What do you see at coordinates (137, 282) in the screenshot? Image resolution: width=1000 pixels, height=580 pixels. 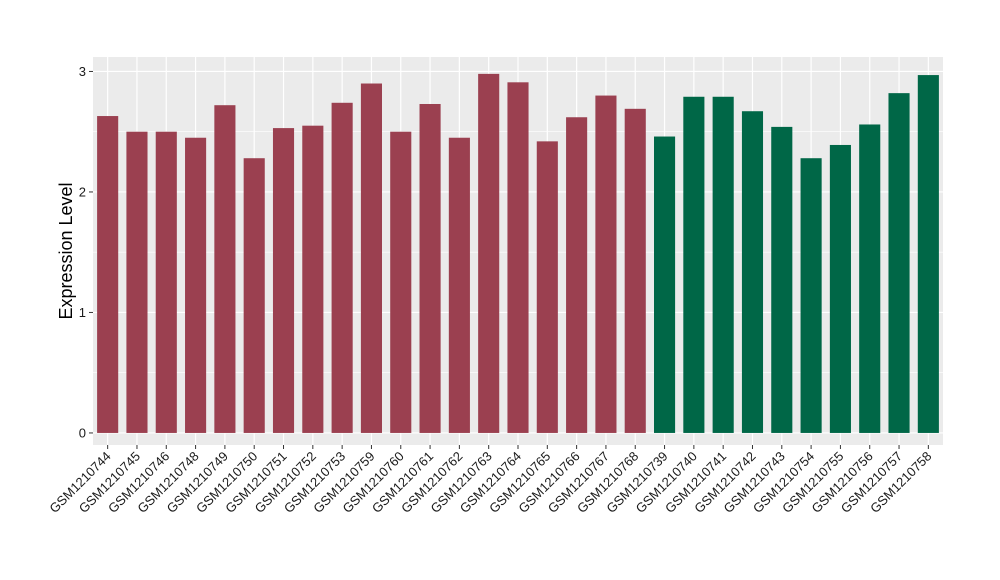 I see `bar-GSM1210745` at bounding box center [137, 282].